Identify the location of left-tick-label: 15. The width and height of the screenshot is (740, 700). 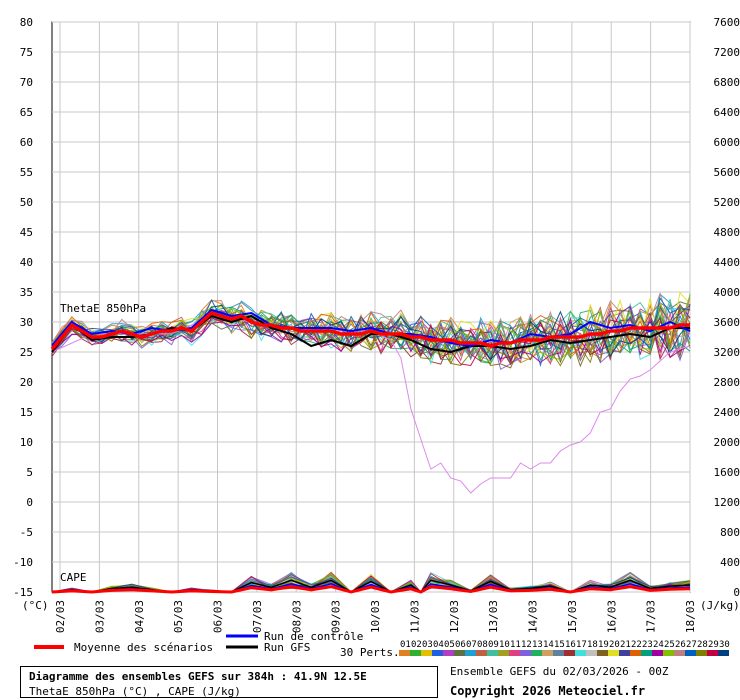
(26, 412).